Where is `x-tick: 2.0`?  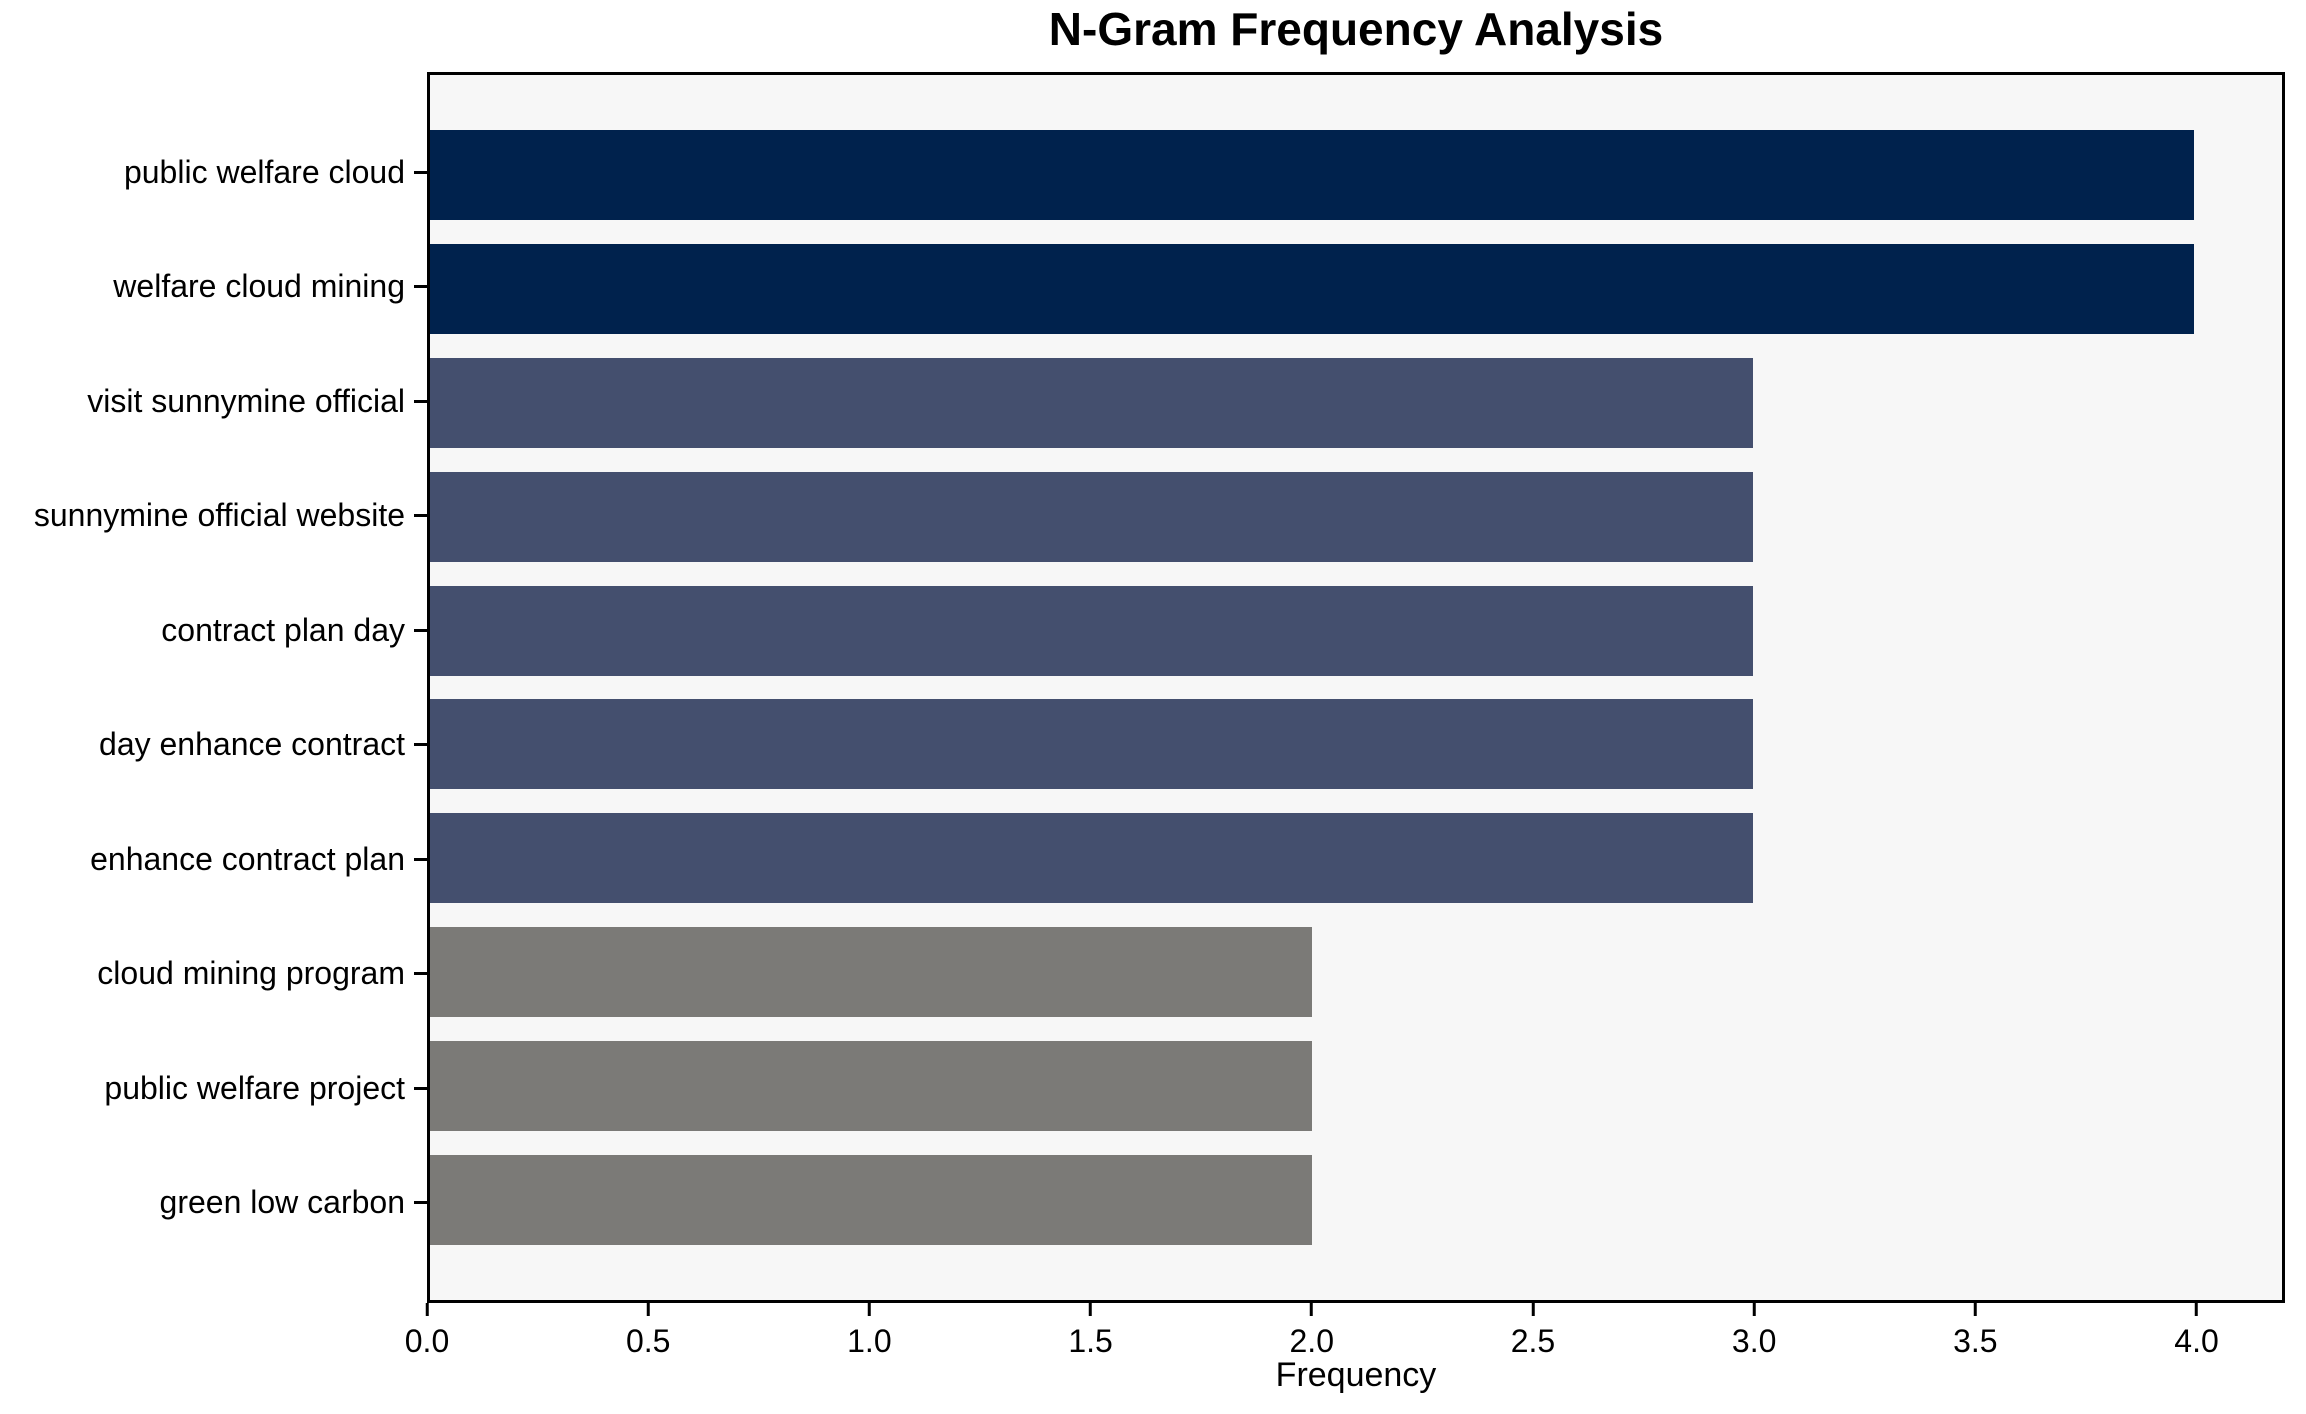 x-tick: 2.0 is located at coordinates (1312, 1331).